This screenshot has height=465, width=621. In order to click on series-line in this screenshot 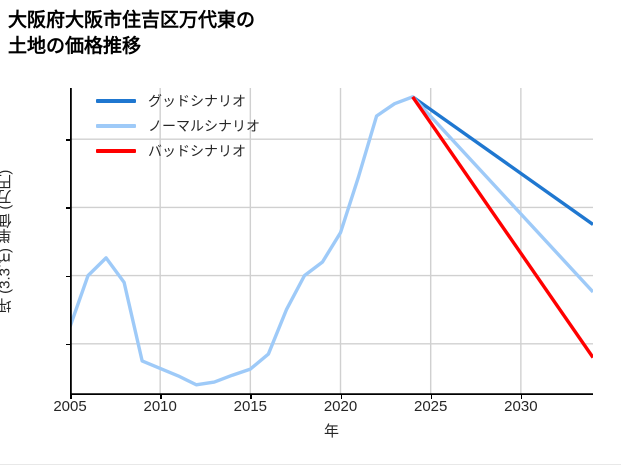, I will do `click(502, 160)`.